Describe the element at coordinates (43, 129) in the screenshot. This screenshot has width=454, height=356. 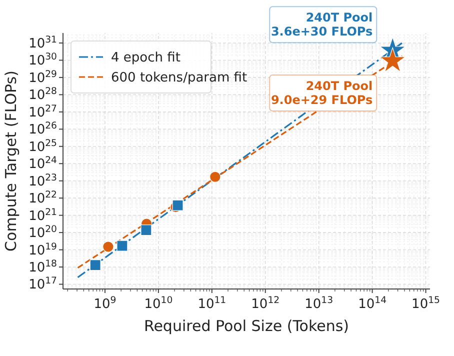
I see `y-tick-label: 10$^{26}$` at that location.